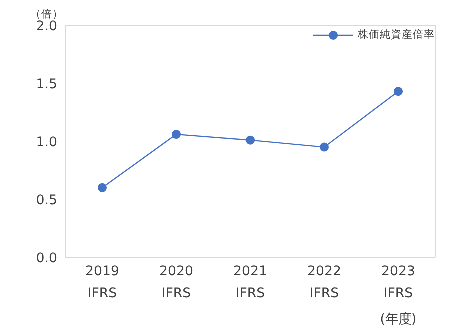  What do you see at coordinates (251, 283) in the screenshot?
I see `category-label: 2021 IFRS` at bounding box center [251, 283].